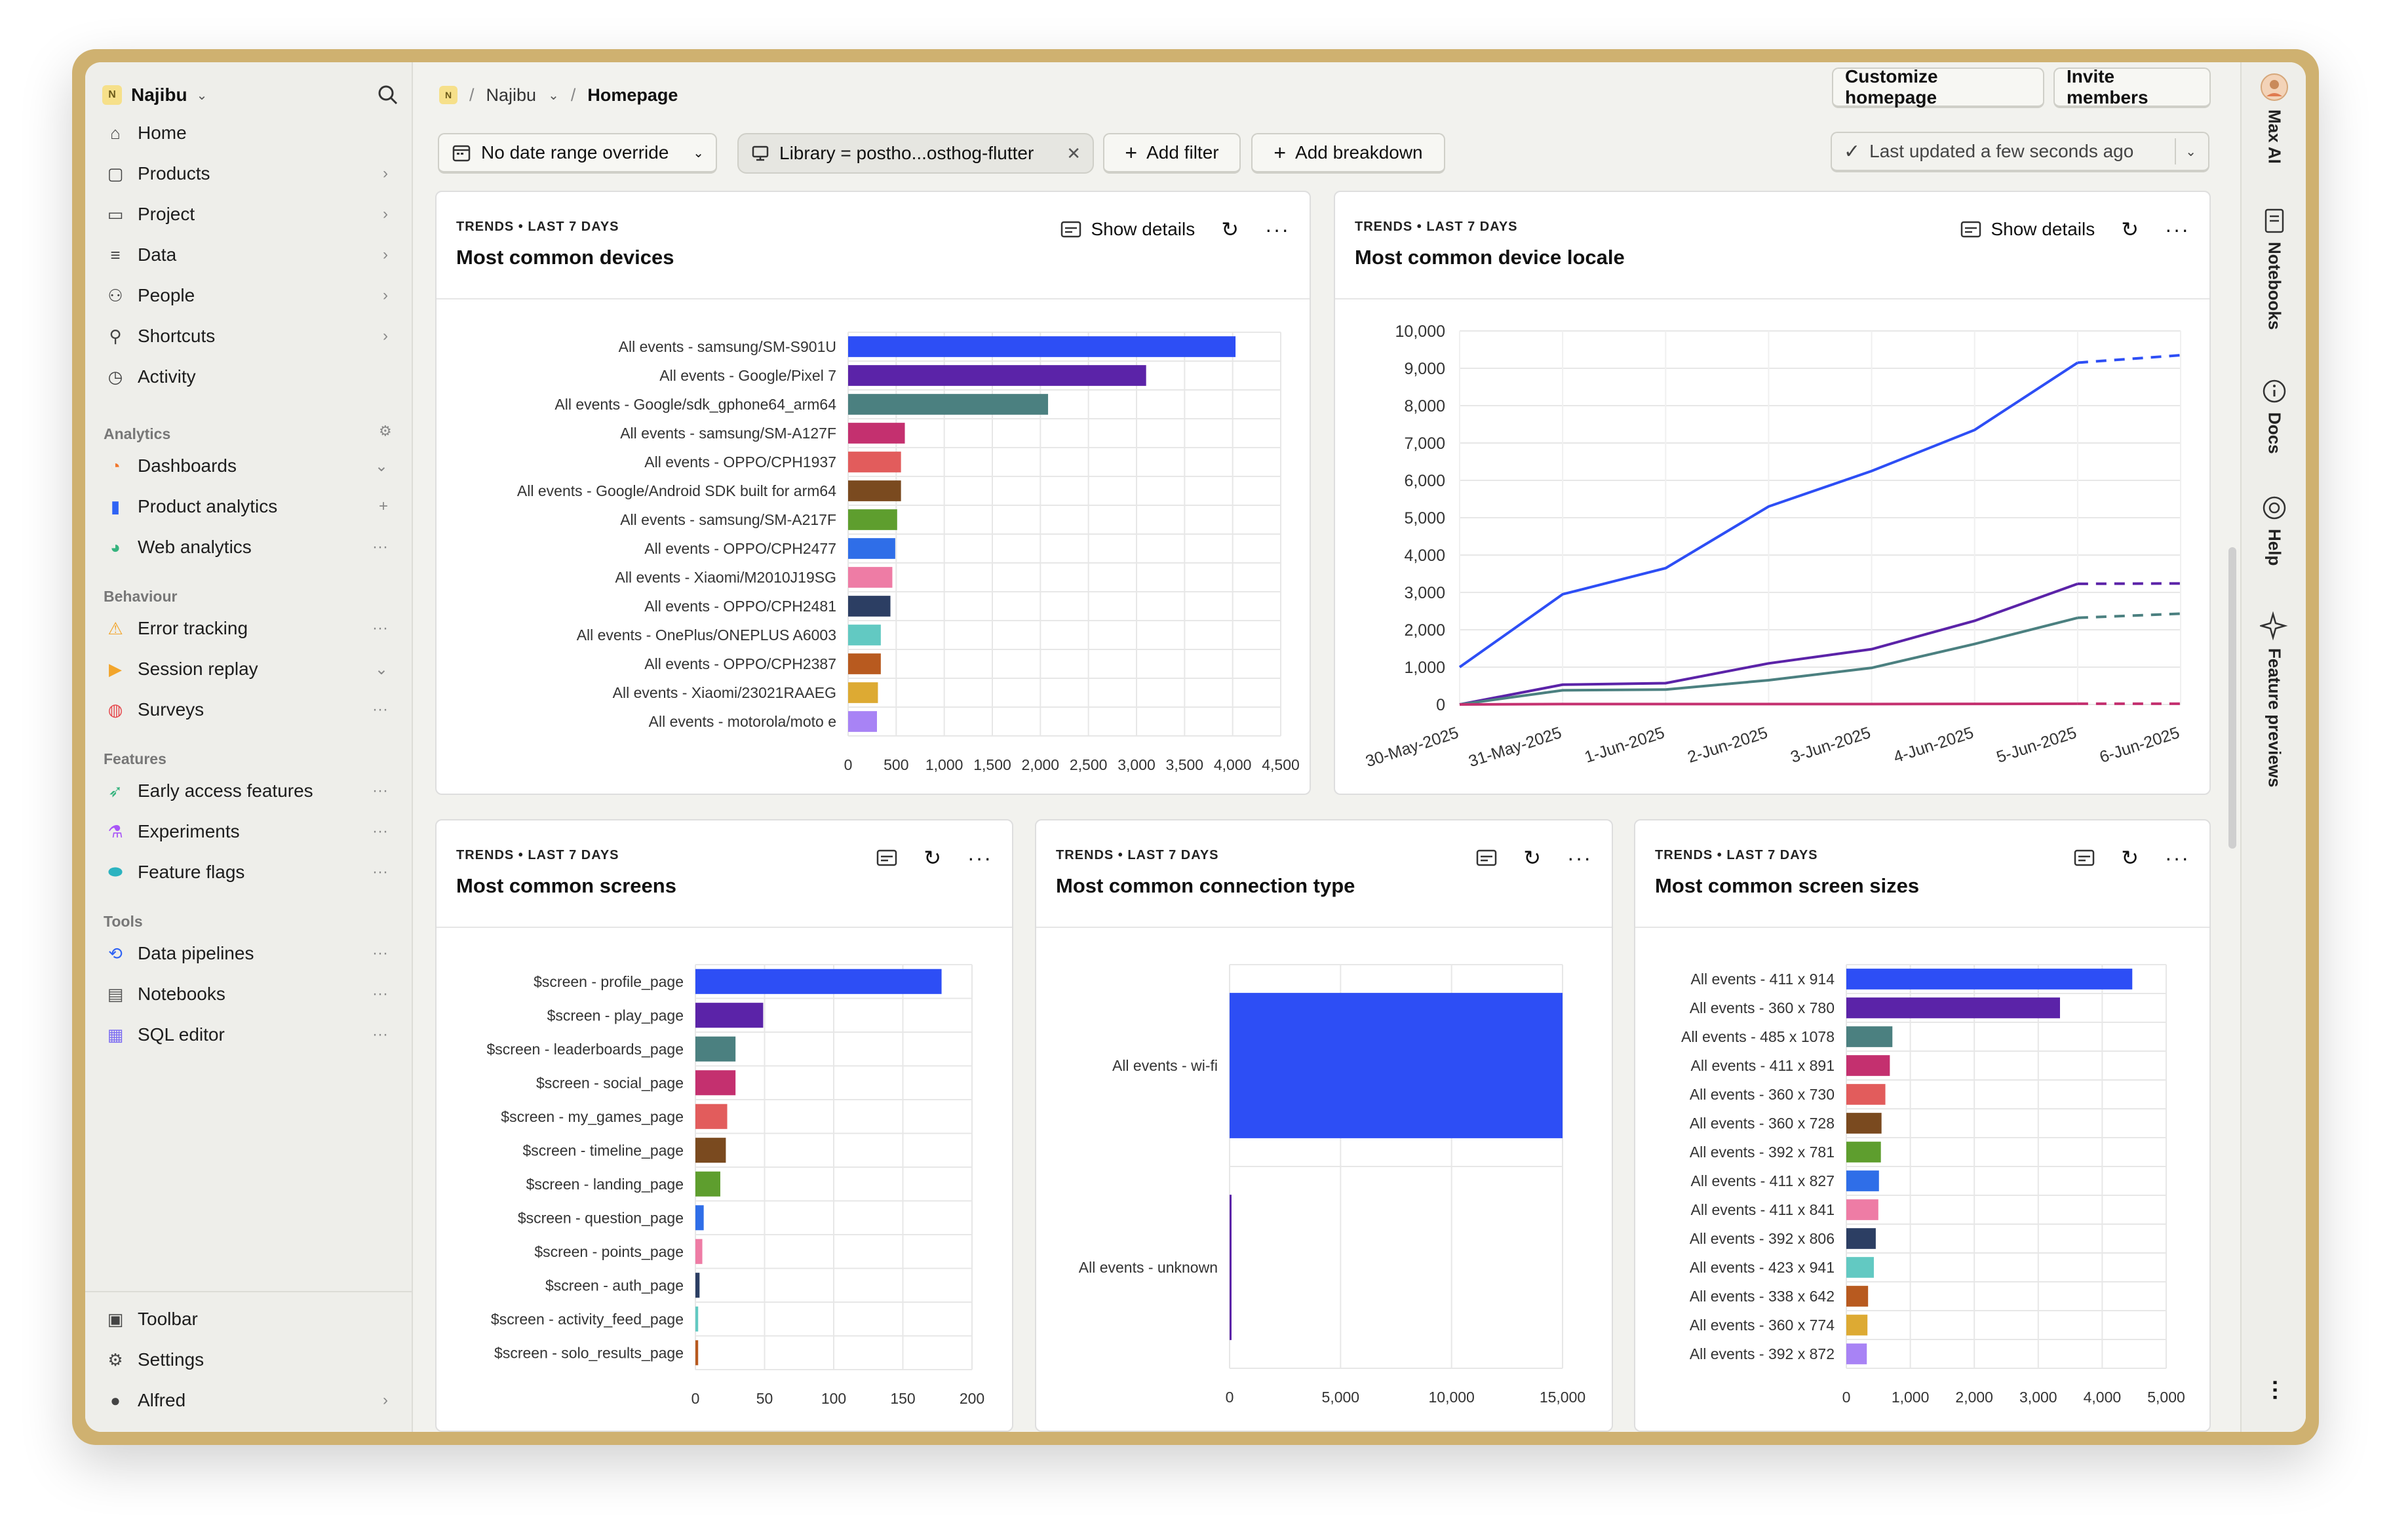 This screenshot has height=1540, width=2391. What do you see at coordinates (248, 214) in the screenshot?
I see `sidebar-item-project: ▭ Project ›` at bounding box center [248, 214].